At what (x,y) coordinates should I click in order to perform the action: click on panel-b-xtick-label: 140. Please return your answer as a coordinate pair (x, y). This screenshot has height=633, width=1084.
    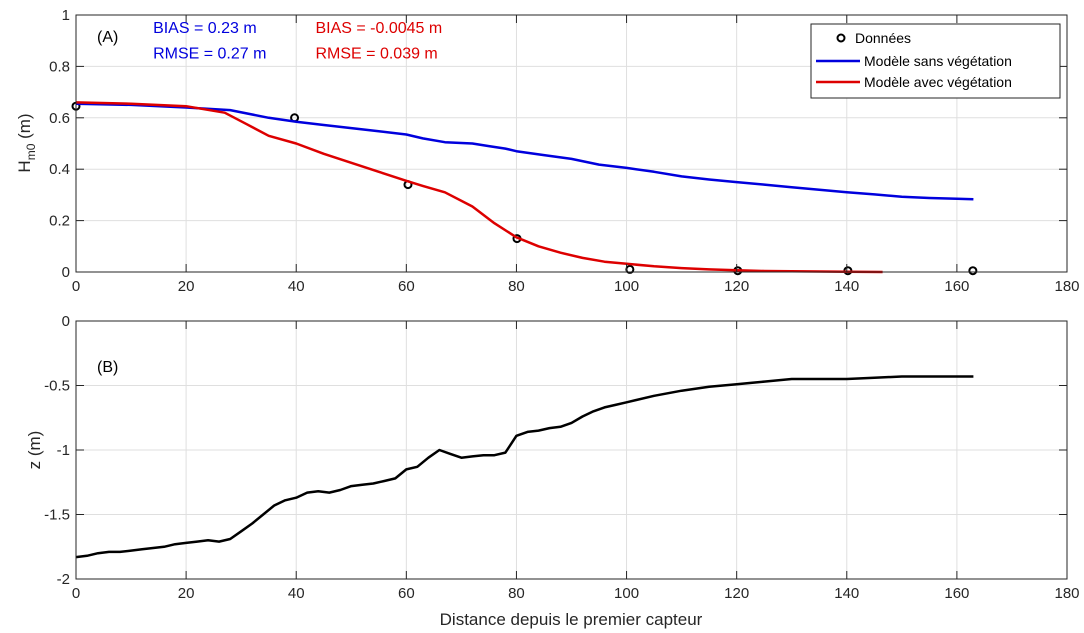
    Looking at the image, I should click on (846, 593).